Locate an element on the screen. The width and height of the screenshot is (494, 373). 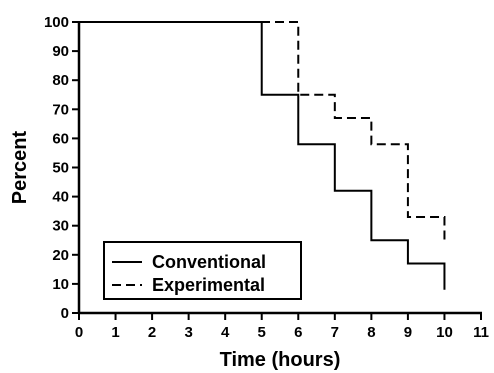
y-tick-label-0: 0 is located at coordinates (65, 313).